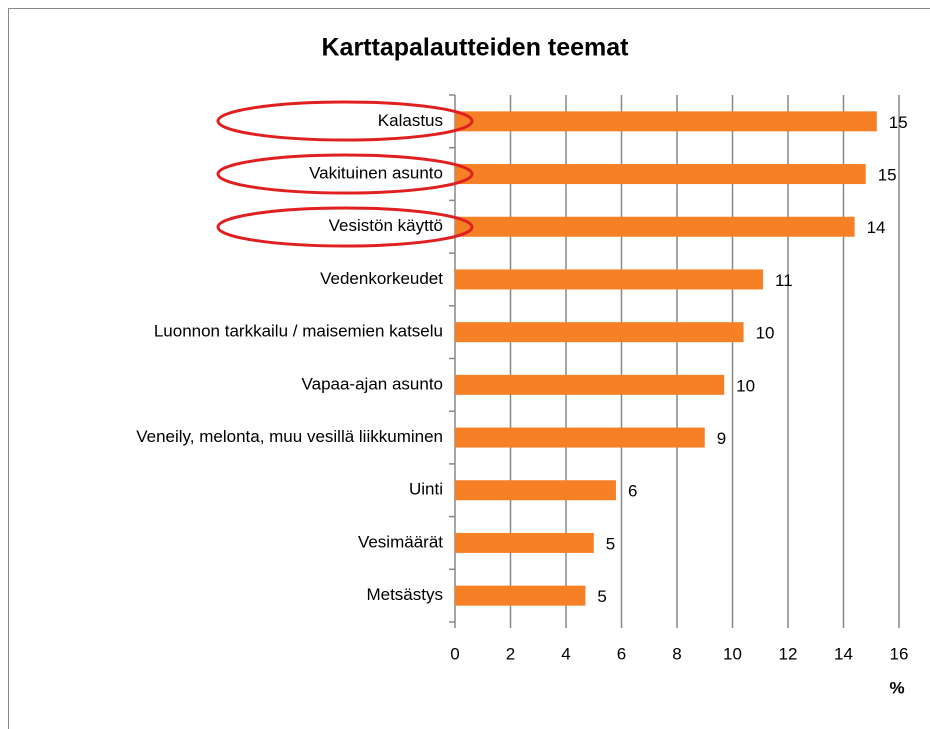  Describe the element at coordinates (676, 653) in the screenshot. I see `x-tick-label: 8` at that location.